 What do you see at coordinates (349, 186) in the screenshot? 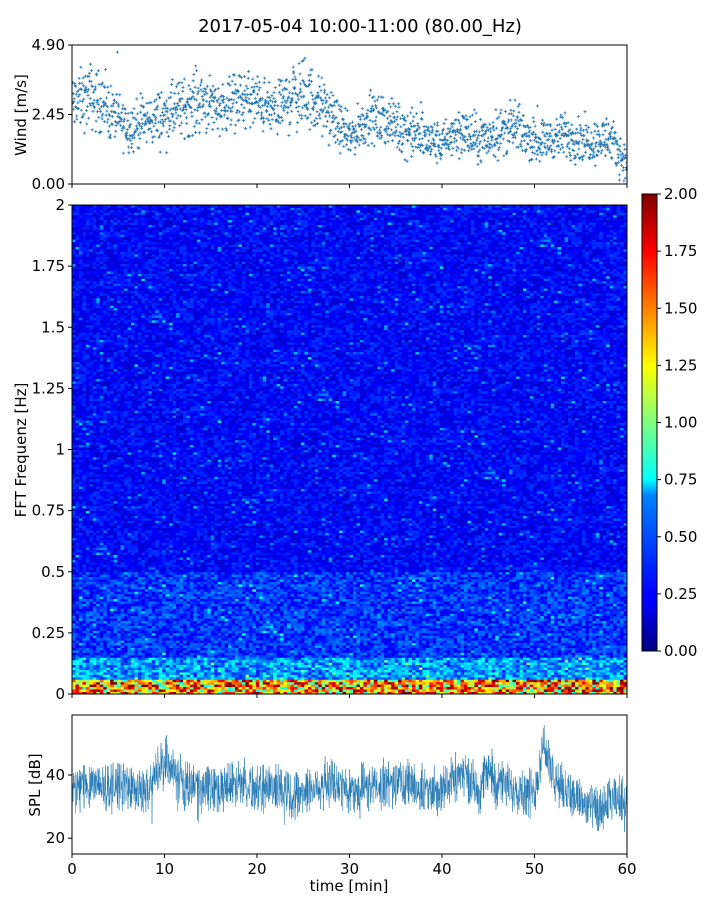
I see `wind-x-axis` at bounding box center [349, 186].